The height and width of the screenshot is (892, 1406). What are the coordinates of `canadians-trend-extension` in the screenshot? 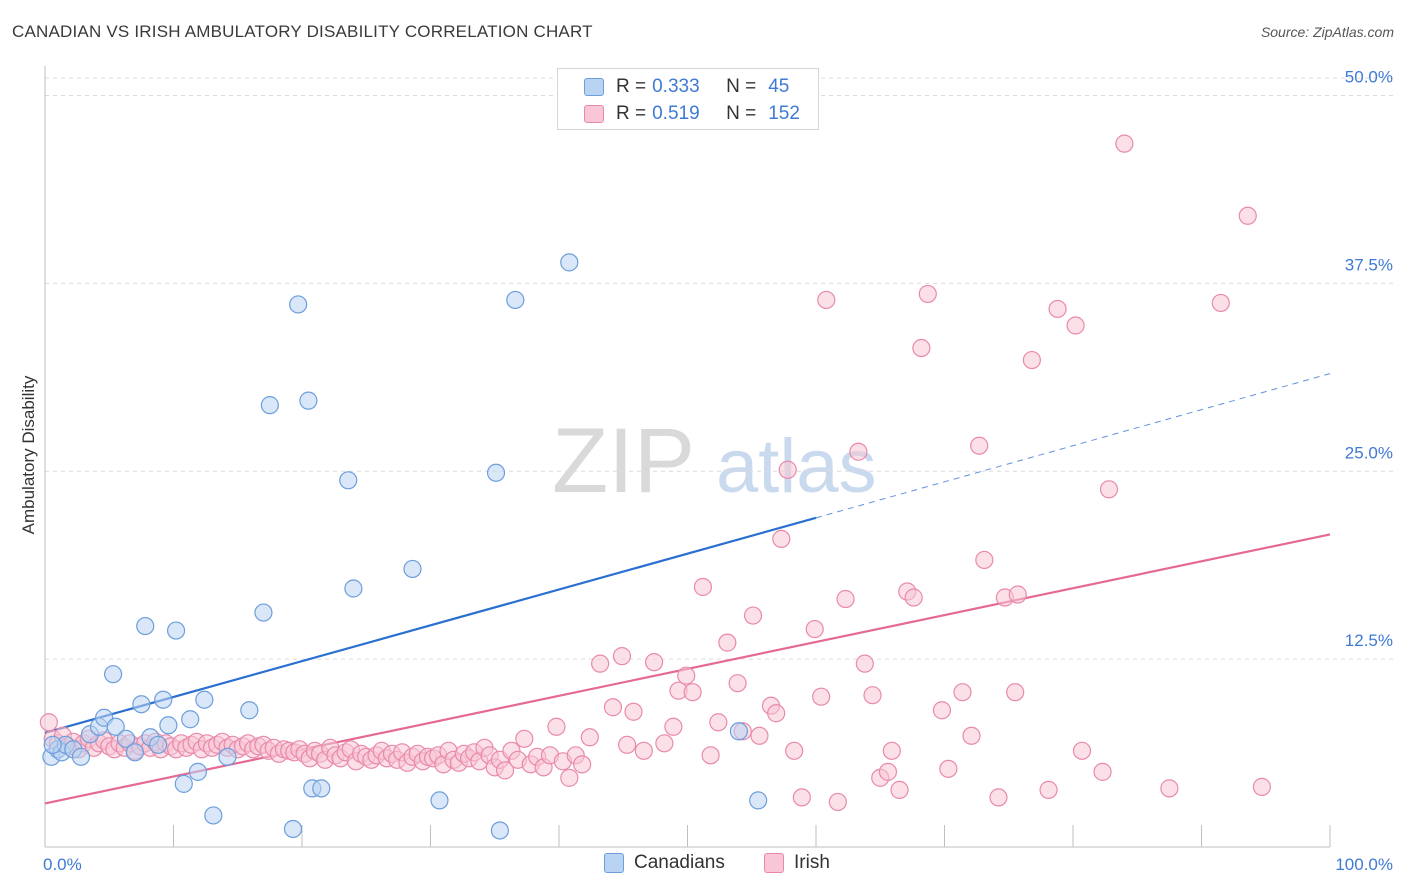 It's located at (1073, 446).